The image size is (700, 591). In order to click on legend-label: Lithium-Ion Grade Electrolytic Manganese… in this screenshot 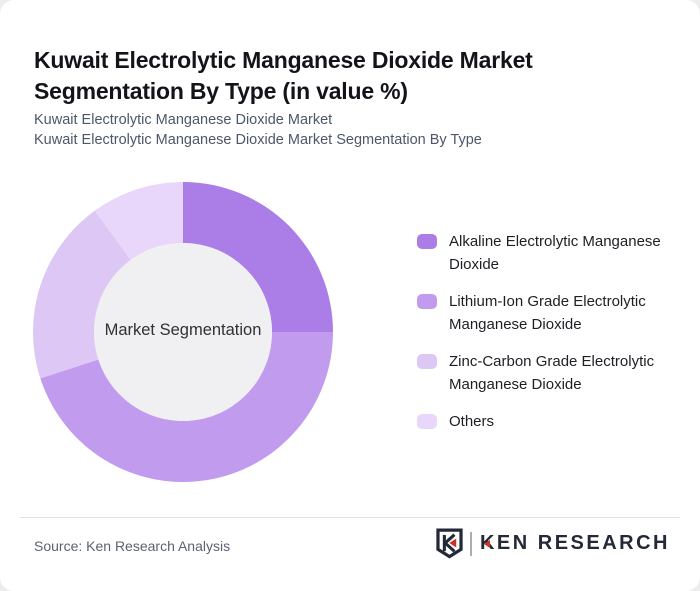, I will do `click(547, 313)`.